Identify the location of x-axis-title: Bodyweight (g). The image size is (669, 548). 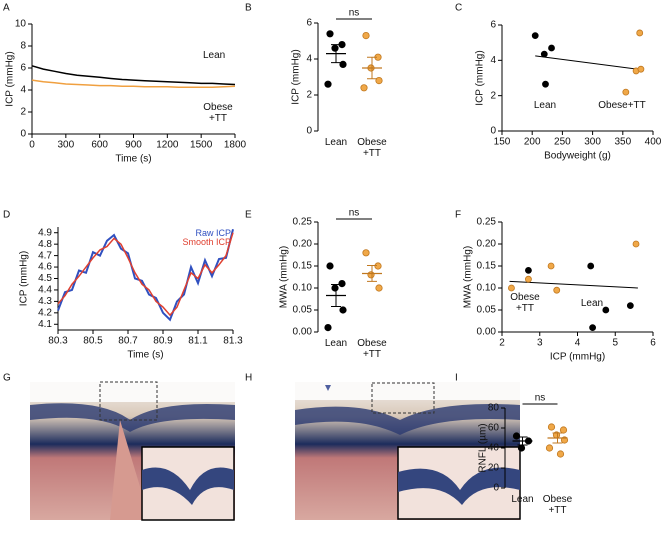
(577, 156).